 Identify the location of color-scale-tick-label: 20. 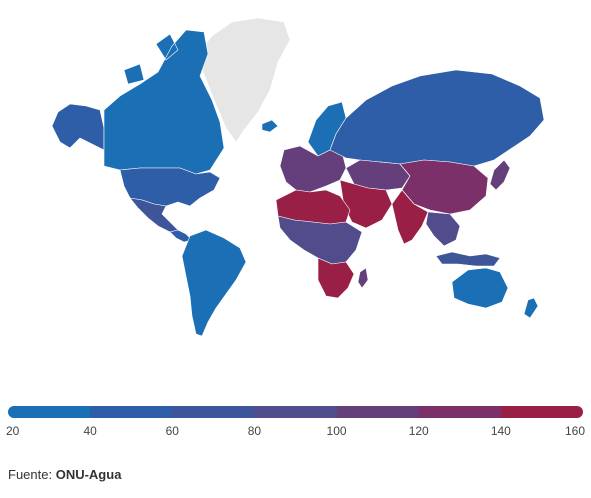
(13, 431).